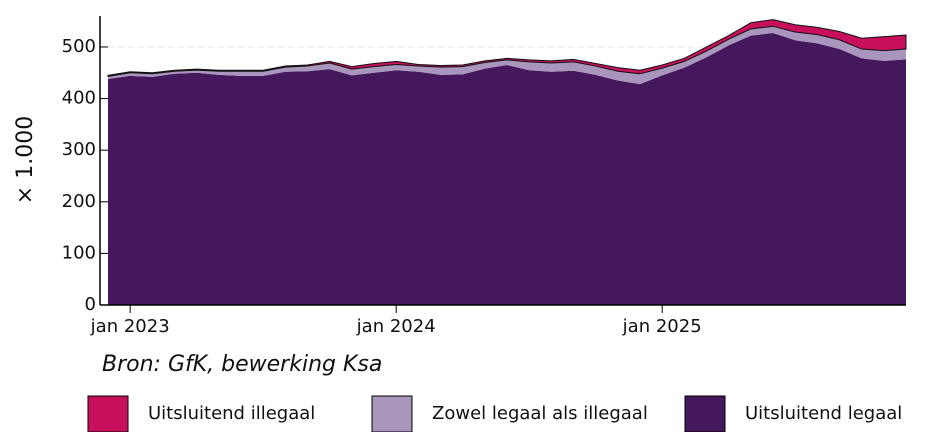  Describe the element at coordinates (130, 326) in the screenshot. I see `x-tick-label: jan 2023` at that location.